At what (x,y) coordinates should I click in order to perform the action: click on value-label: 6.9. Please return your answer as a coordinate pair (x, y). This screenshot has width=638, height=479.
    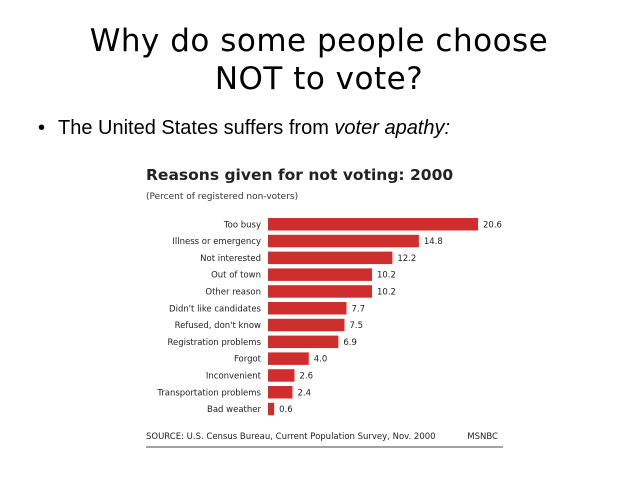
    Looking at the image, I should click on (350, 343).